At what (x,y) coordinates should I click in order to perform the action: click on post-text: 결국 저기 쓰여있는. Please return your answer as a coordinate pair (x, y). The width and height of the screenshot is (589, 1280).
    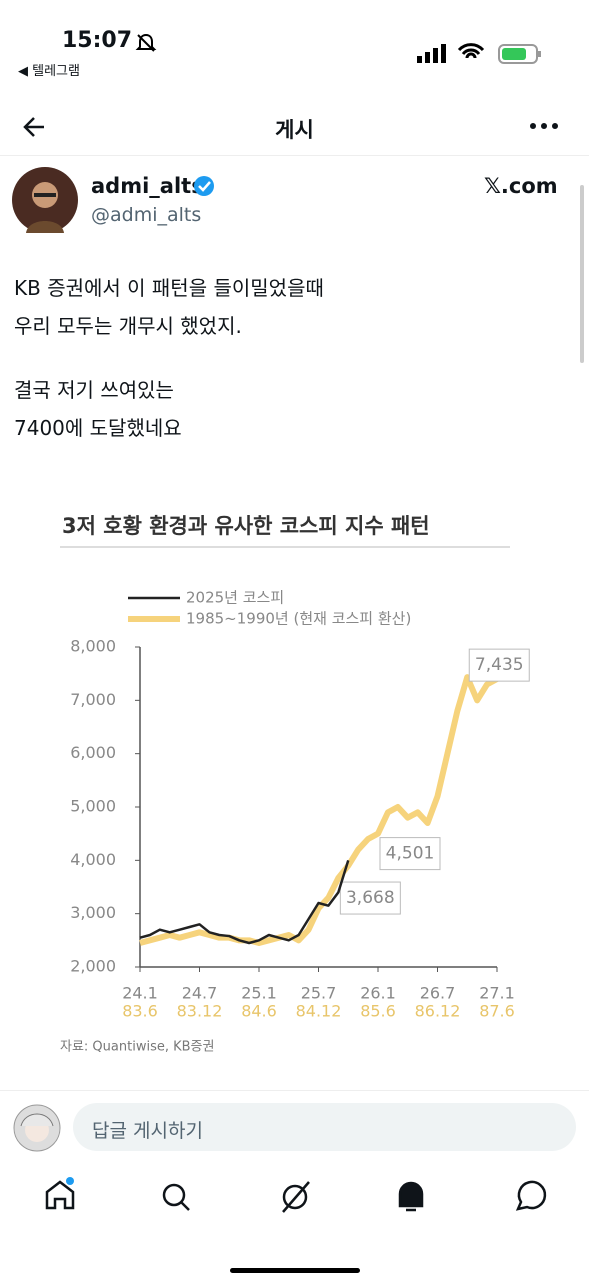
    Looking at the image, I should click on (94, 390).